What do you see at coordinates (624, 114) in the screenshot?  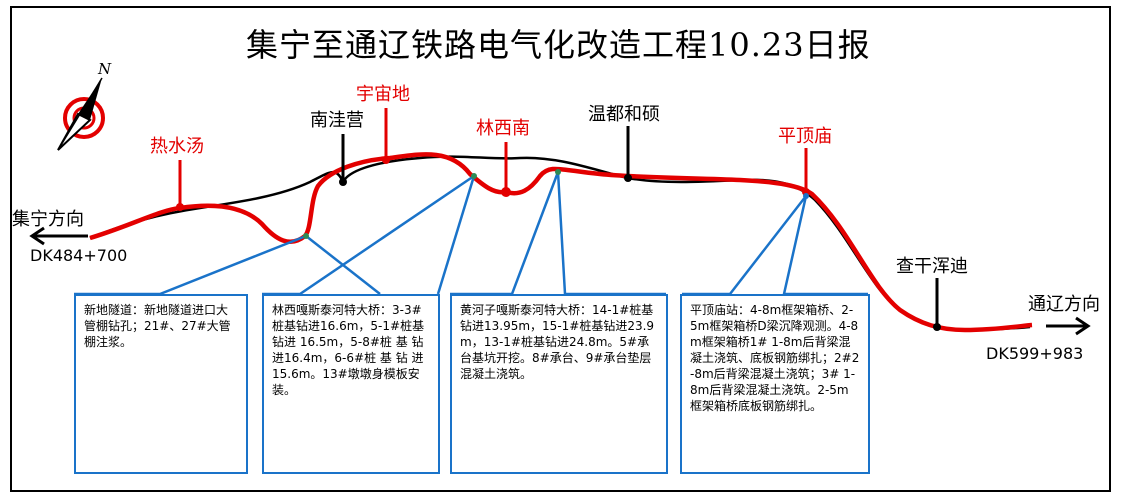 I see `station-label-wendouheshuo: 温都和硕` at bounding box center [624, 114].